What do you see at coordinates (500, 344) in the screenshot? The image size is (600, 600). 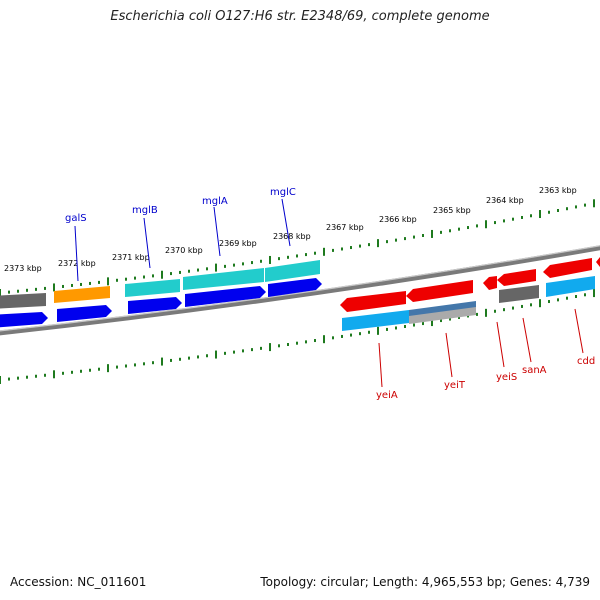 I see `leader-yeiS` at bounding box center [500, 344].